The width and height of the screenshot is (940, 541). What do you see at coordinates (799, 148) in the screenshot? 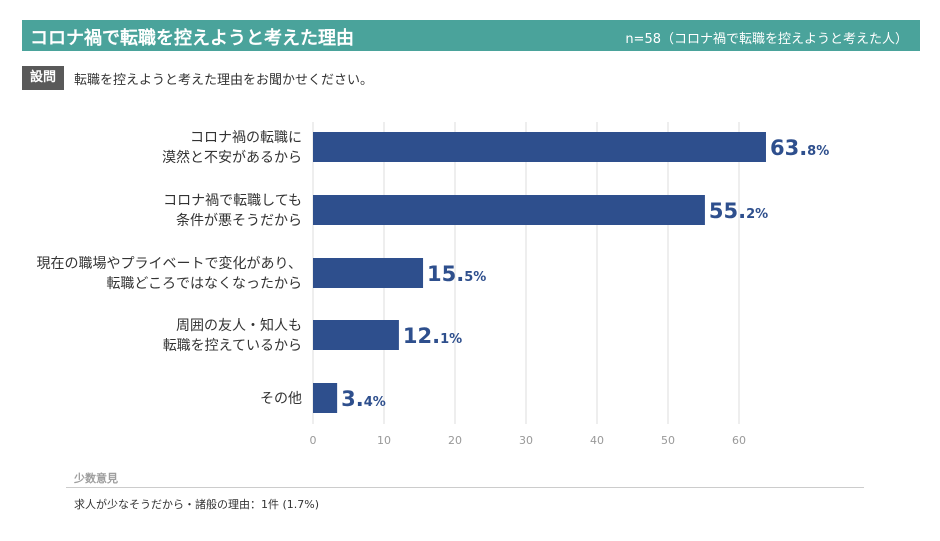
I see `value-label: 63.8%` at bounding box center [799, 148].